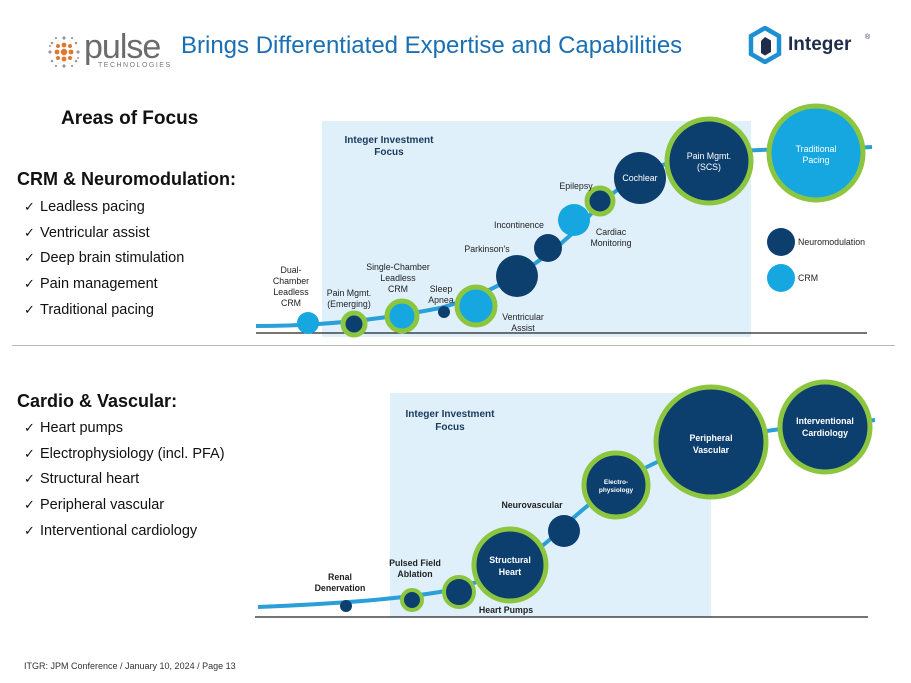  I want to click on list-item: ✓ Pain management, so click(104, 284).